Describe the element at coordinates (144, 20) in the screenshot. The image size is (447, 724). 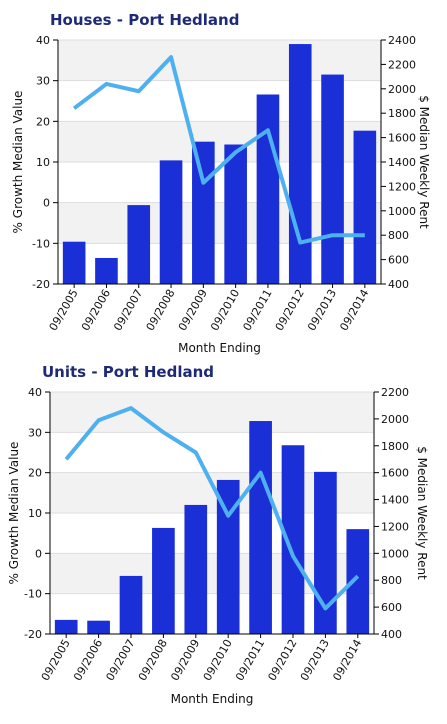
I see `chart-title: Houses - Port Hedland` at that location.